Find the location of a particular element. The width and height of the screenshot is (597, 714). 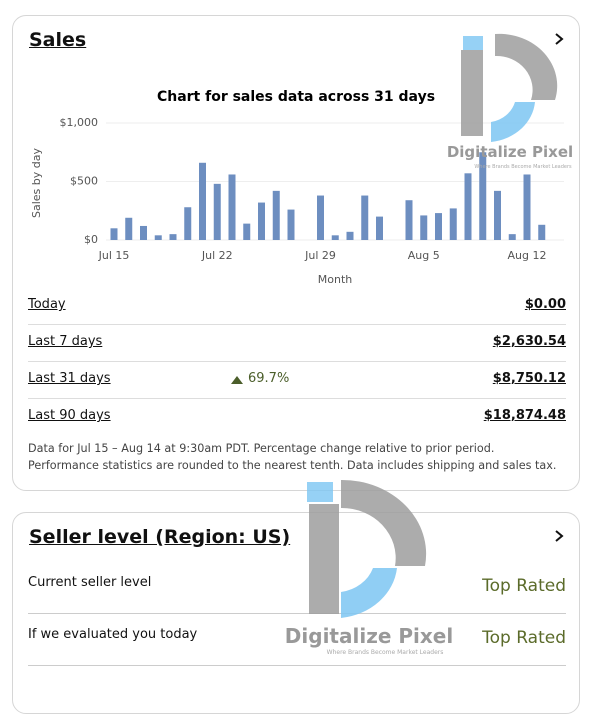

y-tick-label: $0 is located at coordinates (91, 239).